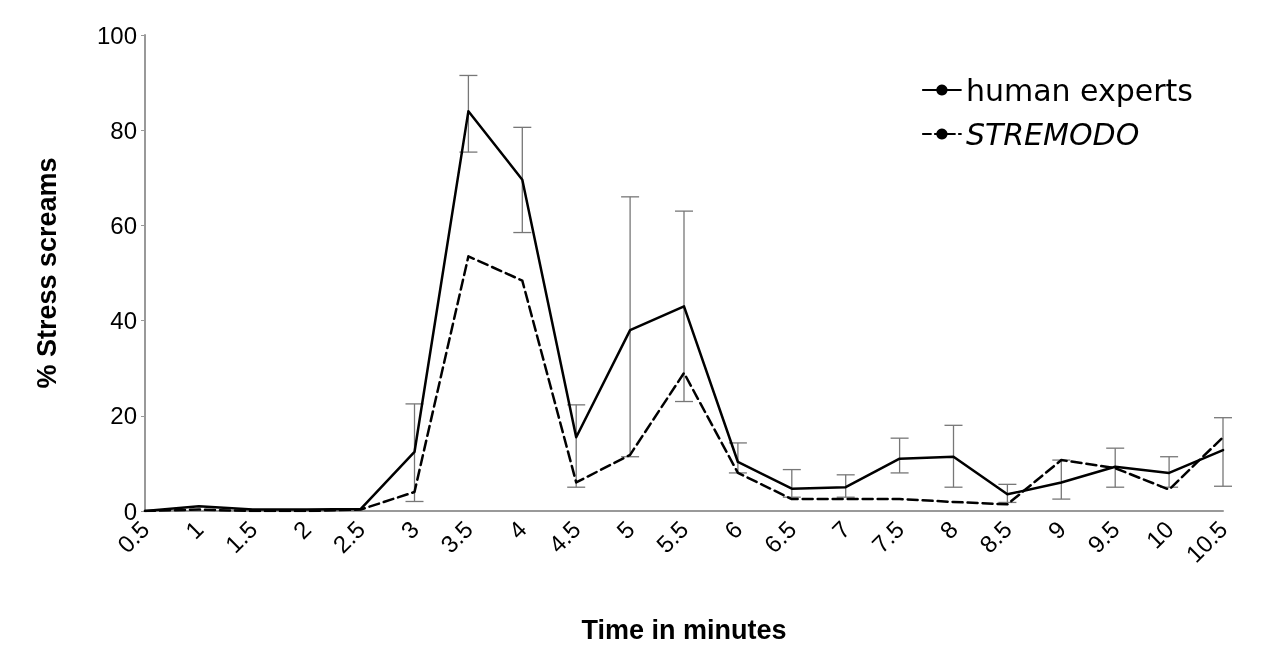 The image size is (1268, 661). What do you see at coordinates (1079, 90) in the screenshot?
I see `legend-label: human experts` at bounding box center [1079, 90].